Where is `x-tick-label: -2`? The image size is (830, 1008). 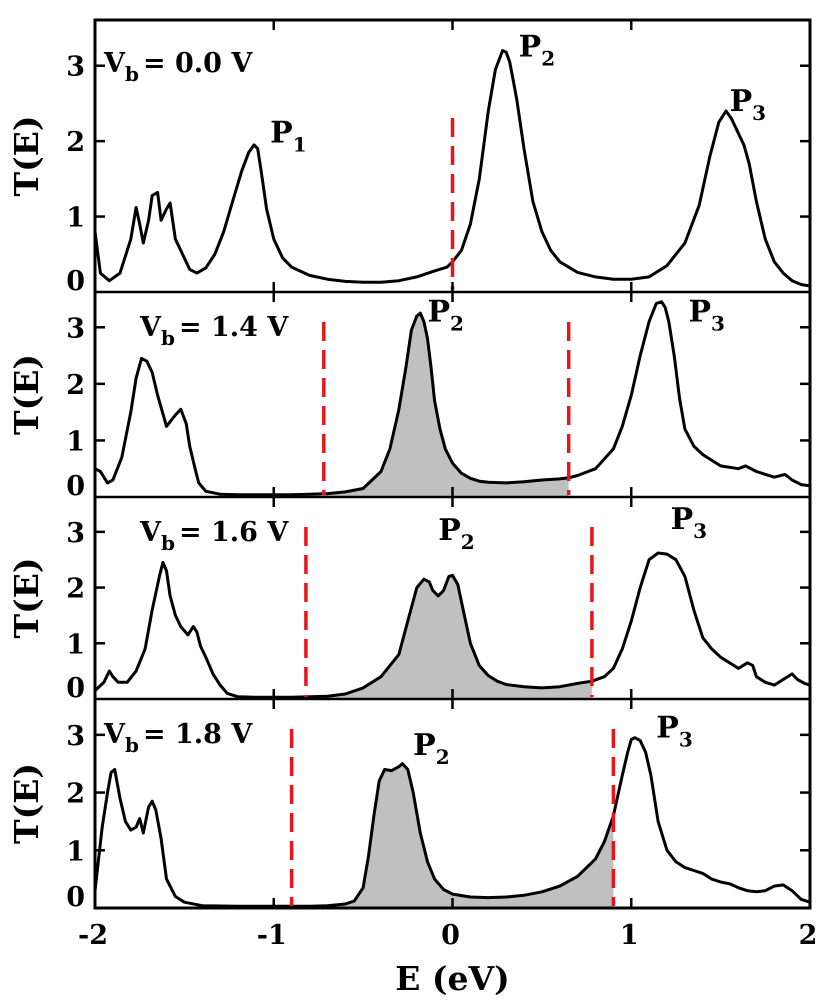 x-tick-label: -2 is located at coordinates (93, 935).